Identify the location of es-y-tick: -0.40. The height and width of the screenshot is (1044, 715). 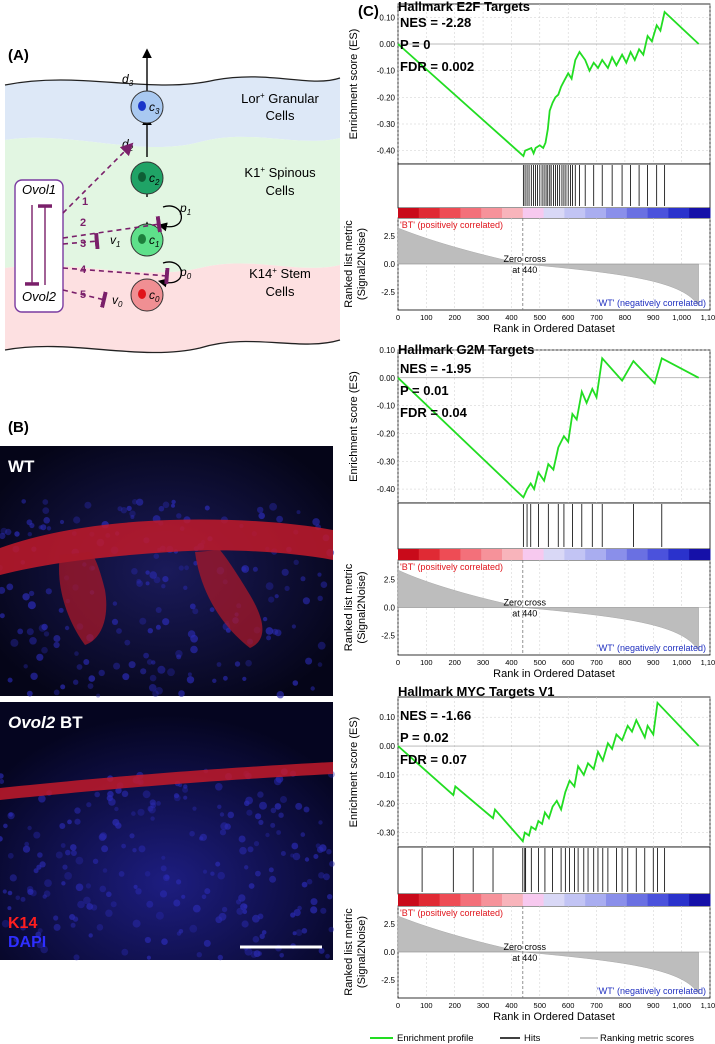
(386, 151).